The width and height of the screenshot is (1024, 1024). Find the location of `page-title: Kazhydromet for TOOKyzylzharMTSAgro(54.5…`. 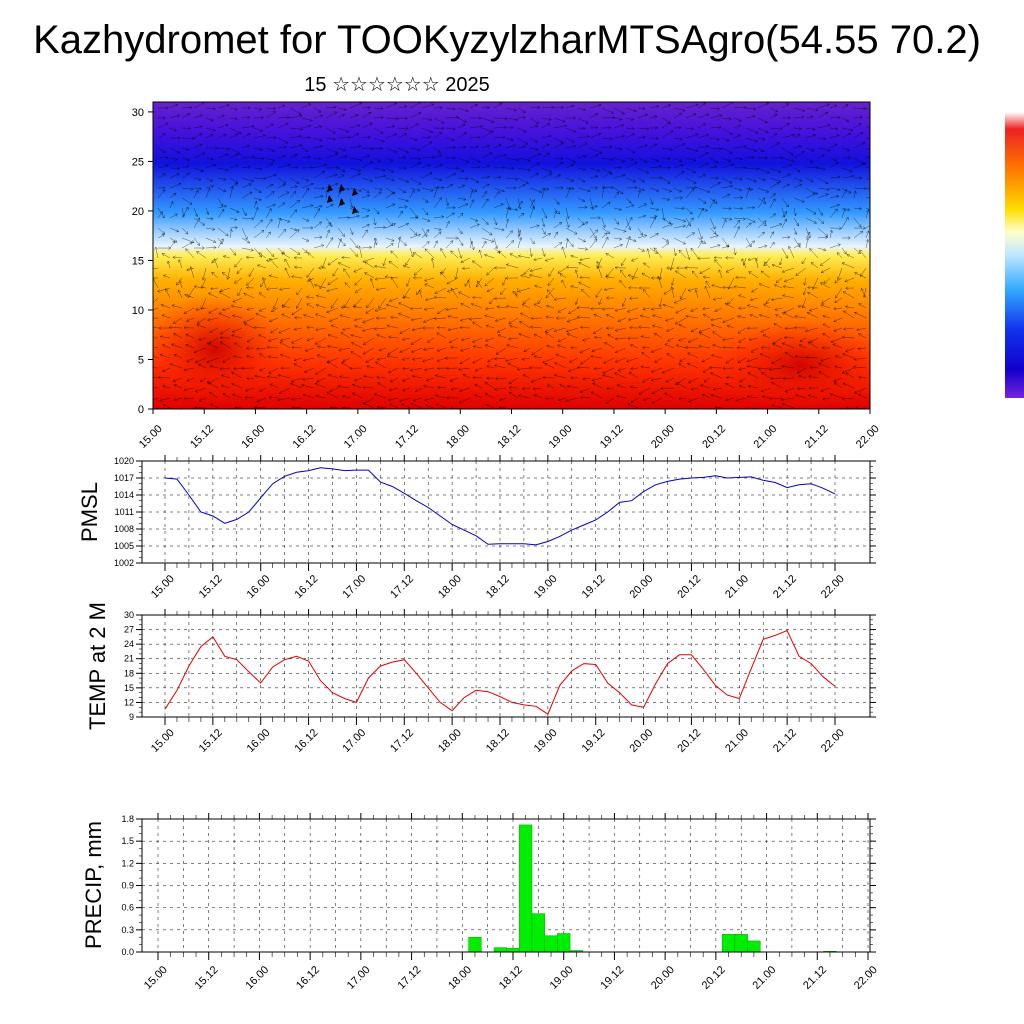

page-title: Kazhydromet for TOOKyzylzharMTSAgro(54.5… is located at coordinates (507, 40).